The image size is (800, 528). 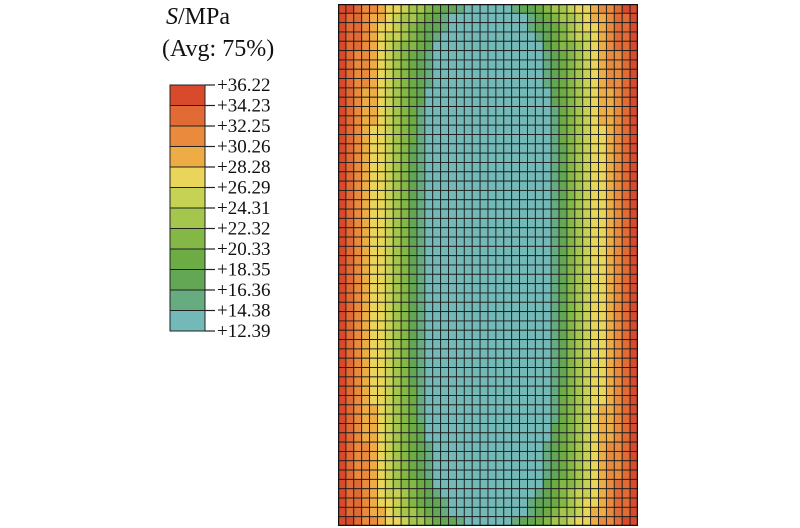 What do you see at coordinates (243, 126) in the screenshot?
I see `legend-level-label: +32.25` at bounding box center [243, 126].